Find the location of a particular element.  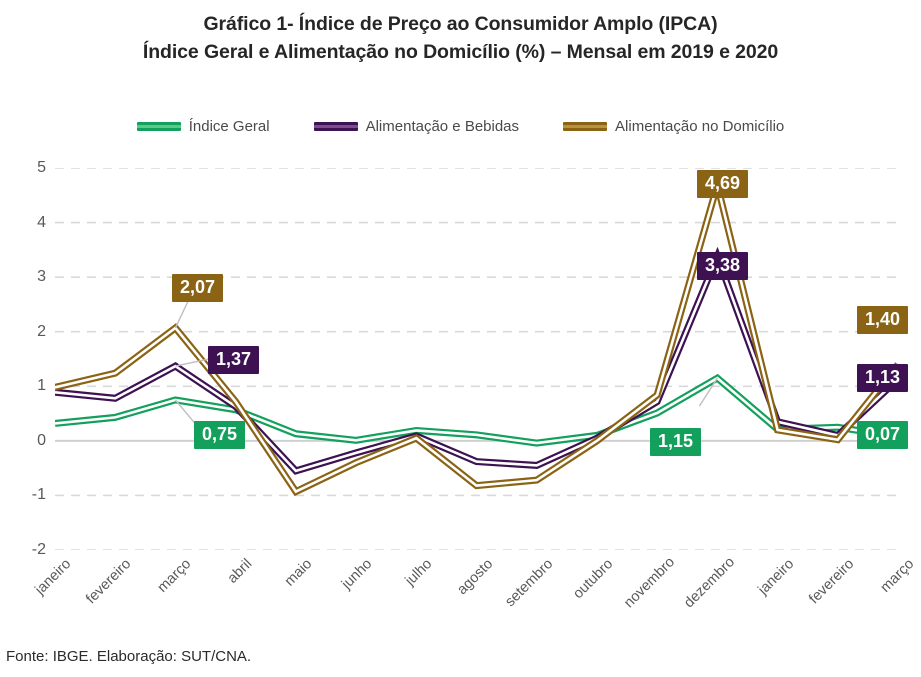

x-axis-tick-label: junho is located at coordinates (357, 574).